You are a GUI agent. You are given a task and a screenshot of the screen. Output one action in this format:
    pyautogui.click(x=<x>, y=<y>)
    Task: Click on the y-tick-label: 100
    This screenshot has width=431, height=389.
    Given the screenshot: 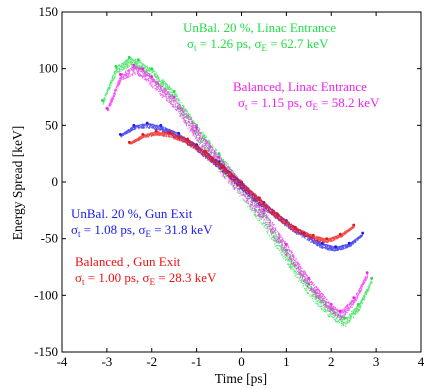 What is the action you would take?
    pyautogui.click(x=49, y=68)
    